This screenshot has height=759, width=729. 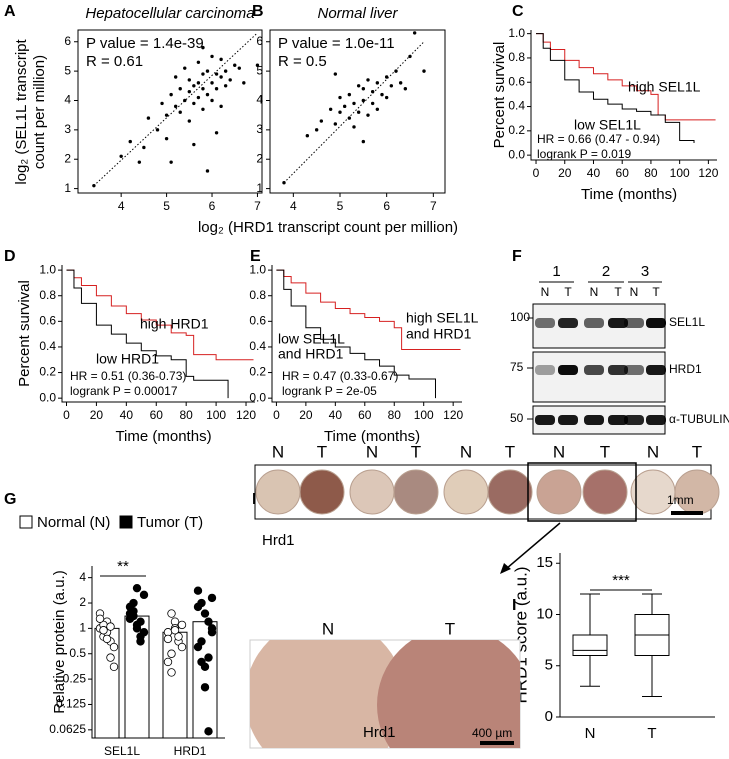 I want to click on significance: **, so click(x=123, y=566).